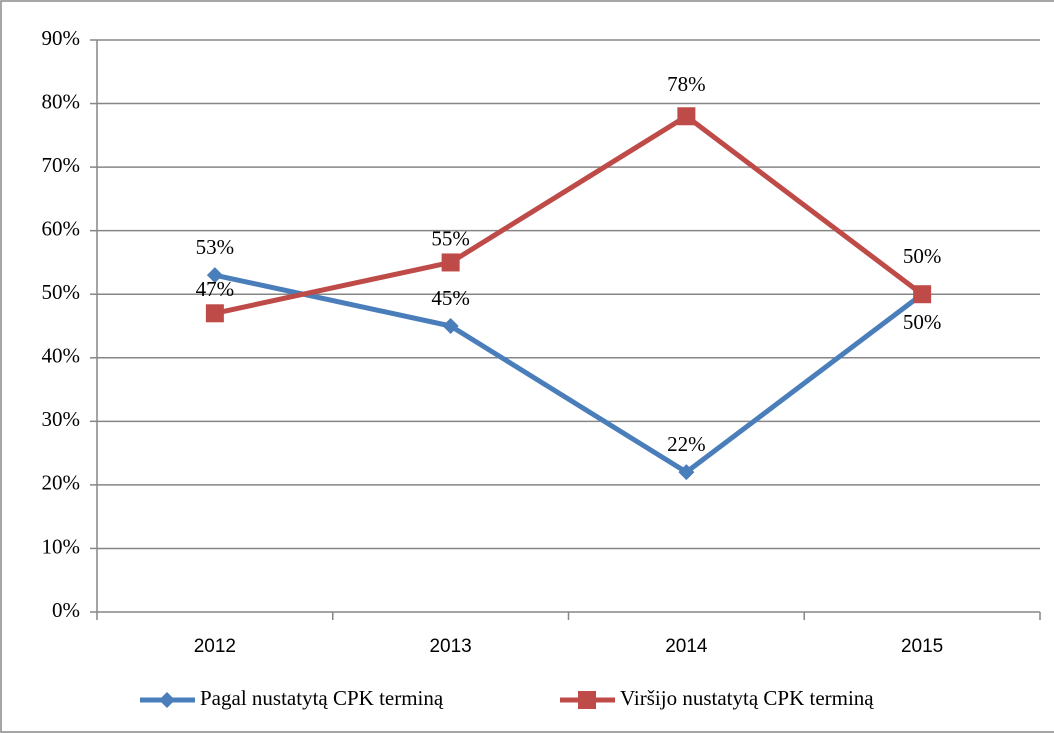 This screenshot has width=1054, height=733. What do you see at coordinates (215, 646) in the screenshot?
I see `x-tick-label: 2012` at bounding box center [215, 646].